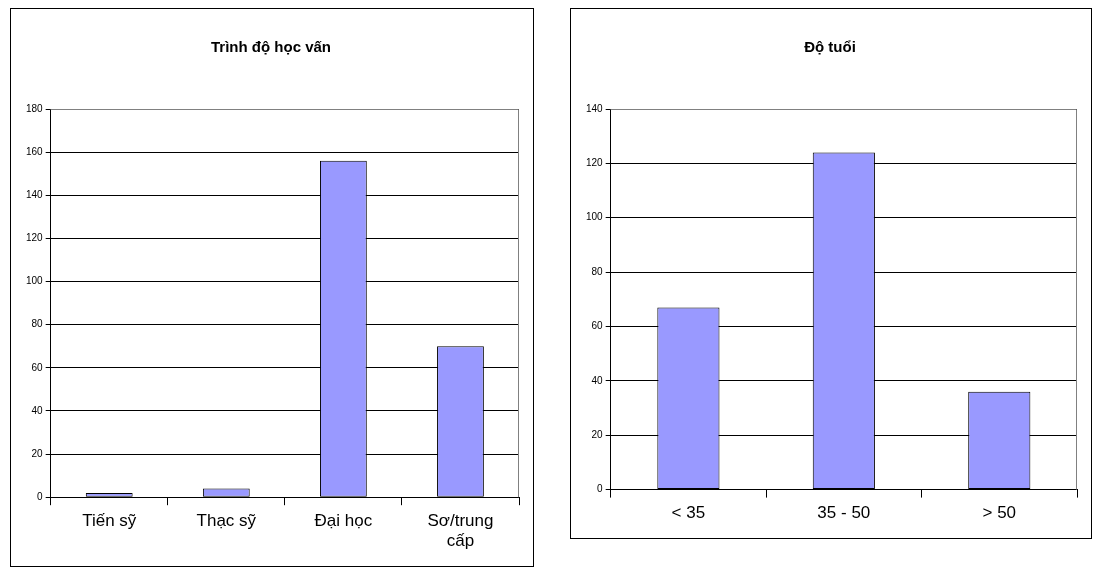 This screenshot has height=576, width=1102. Describe the element at coordinates (343, 521) in the screenshot. I see `x-tick-label: Đại học` at that location.